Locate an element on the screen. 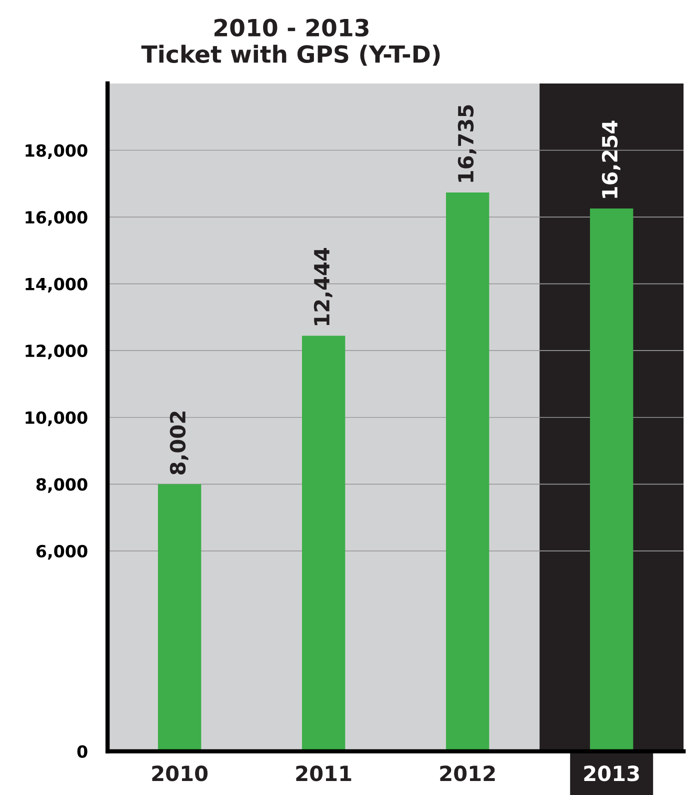 The image size is (694, 795). data-label: 8,002 is located at coordinates (179, 443).